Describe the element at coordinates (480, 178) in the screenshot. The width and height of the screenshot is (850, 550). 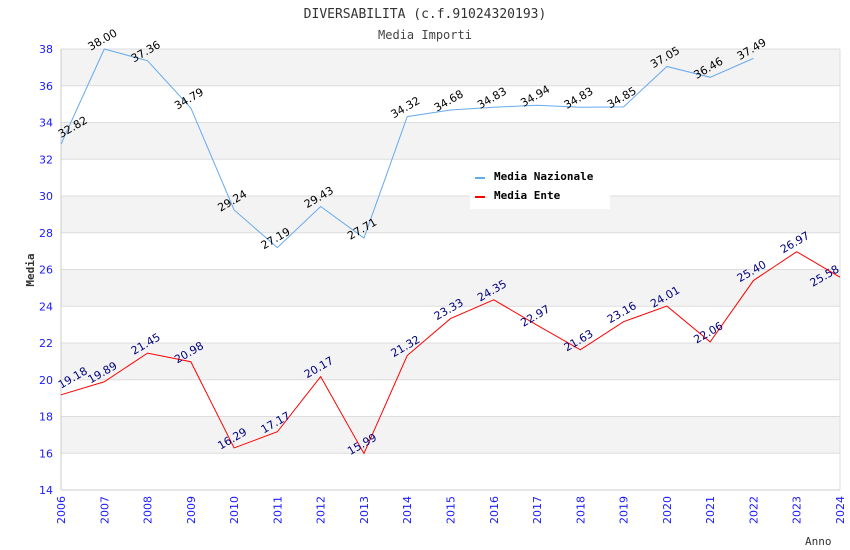
I see `legend-swatch-nazionale` at that location.